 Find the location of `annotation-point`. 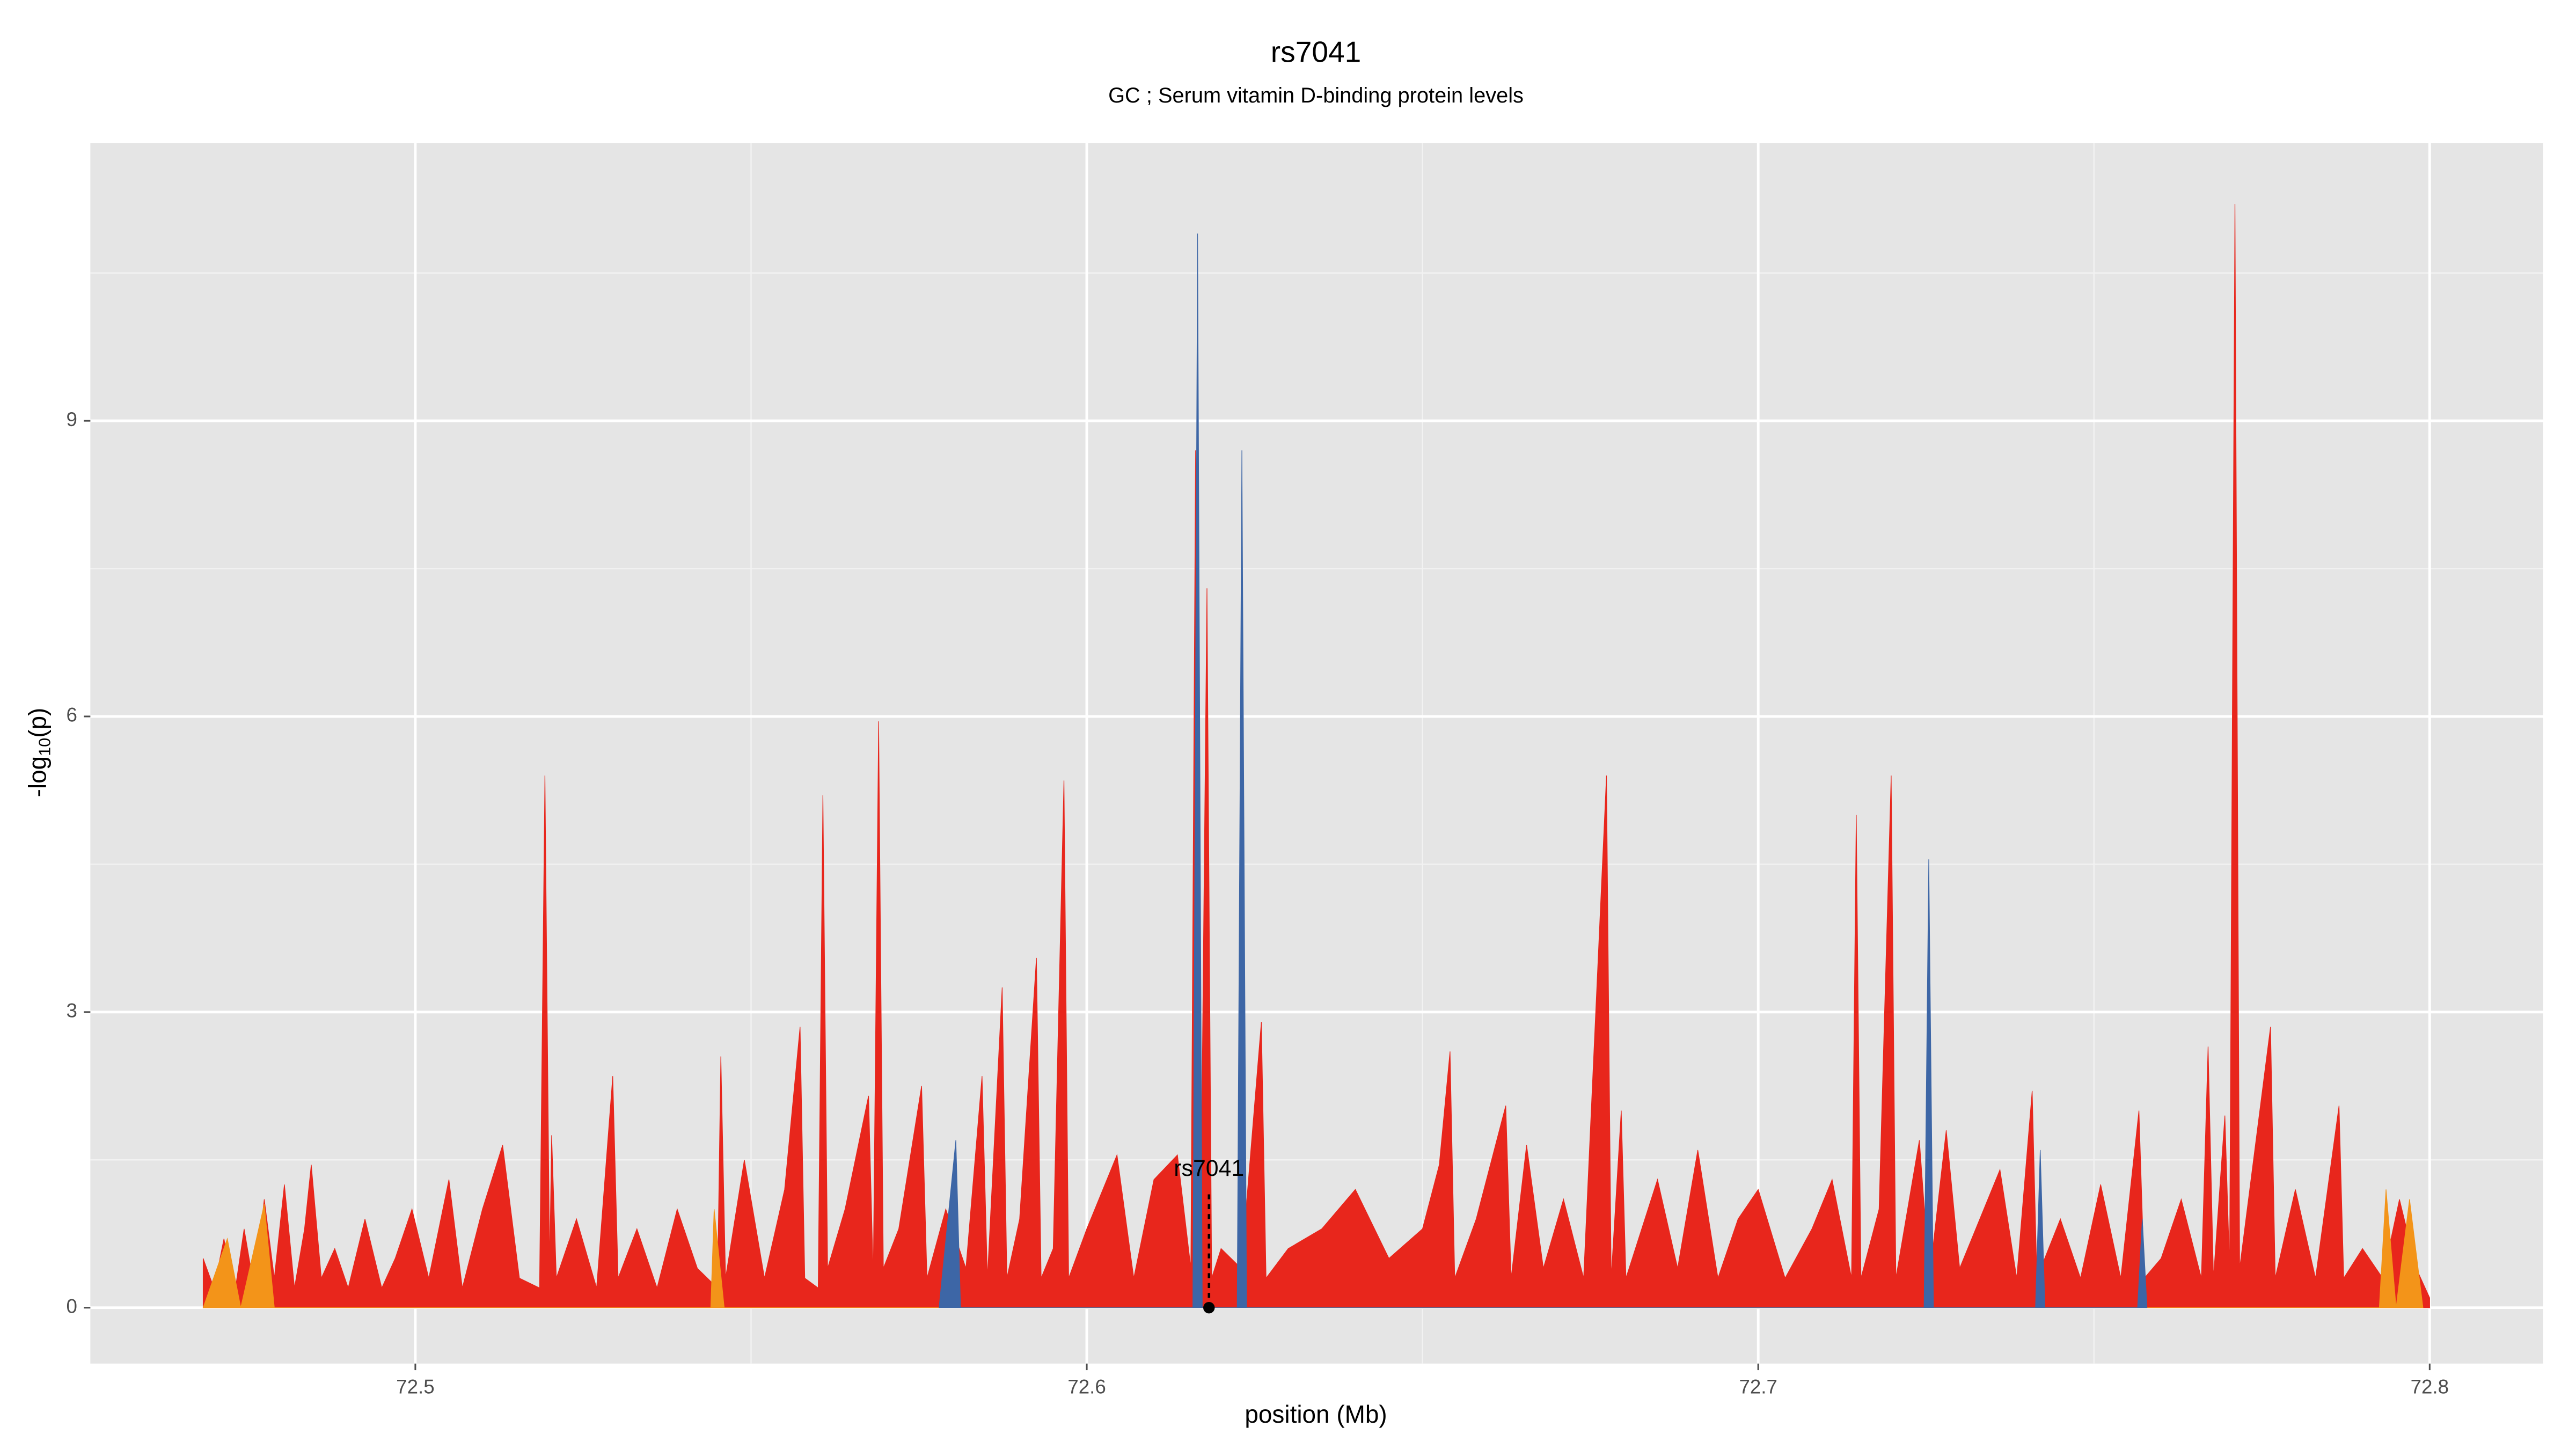

annotation-point is located at coordinates (1209, 1307).